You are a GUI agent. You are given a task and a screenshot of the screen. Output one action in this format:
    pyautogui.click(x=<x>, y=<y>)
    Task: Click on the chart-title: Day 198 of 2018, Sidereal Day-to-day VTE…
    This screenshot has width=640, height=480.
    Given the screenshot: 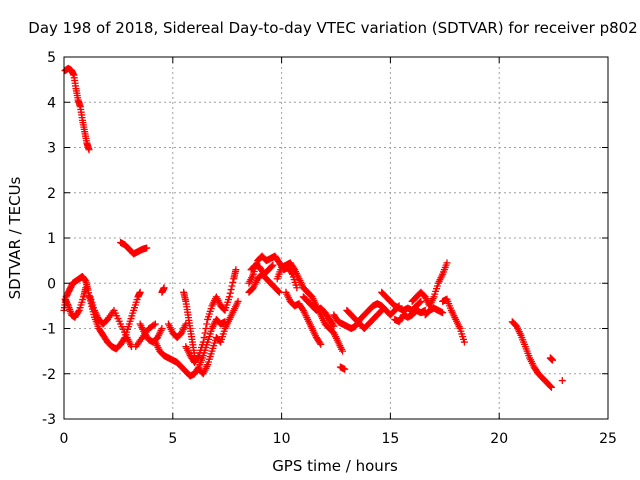 What is the action you would take?
    pyautogui.click(x=332, y=28)
    